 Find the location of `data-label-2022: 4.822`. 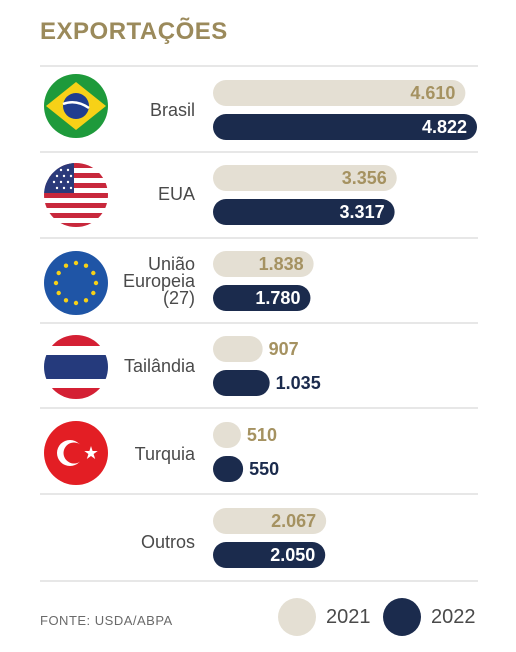

data-label-2022: 4.822 is located at coordinates (444, 127).